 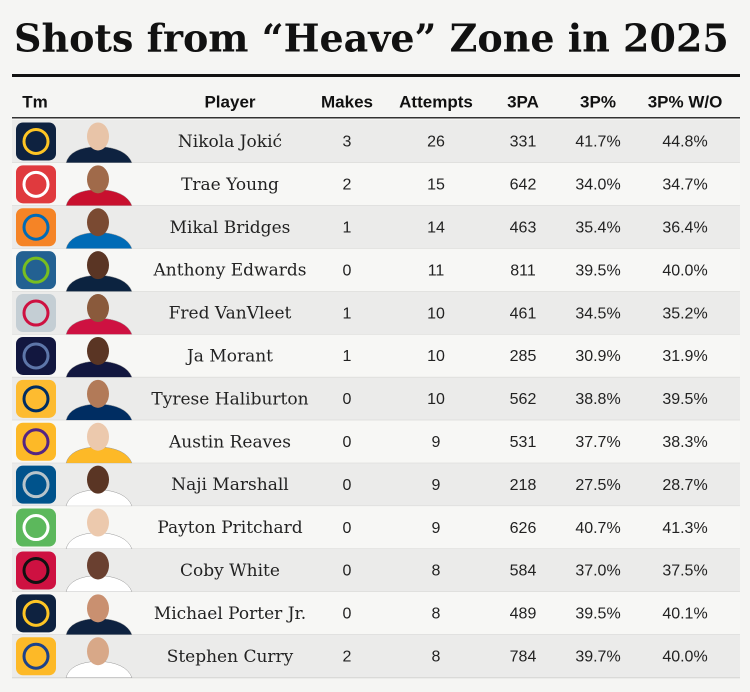 What do you see at coordinates (598, 101) in the screenshot?
I see `column-header: 3P%` at bounding box center [598, 101].